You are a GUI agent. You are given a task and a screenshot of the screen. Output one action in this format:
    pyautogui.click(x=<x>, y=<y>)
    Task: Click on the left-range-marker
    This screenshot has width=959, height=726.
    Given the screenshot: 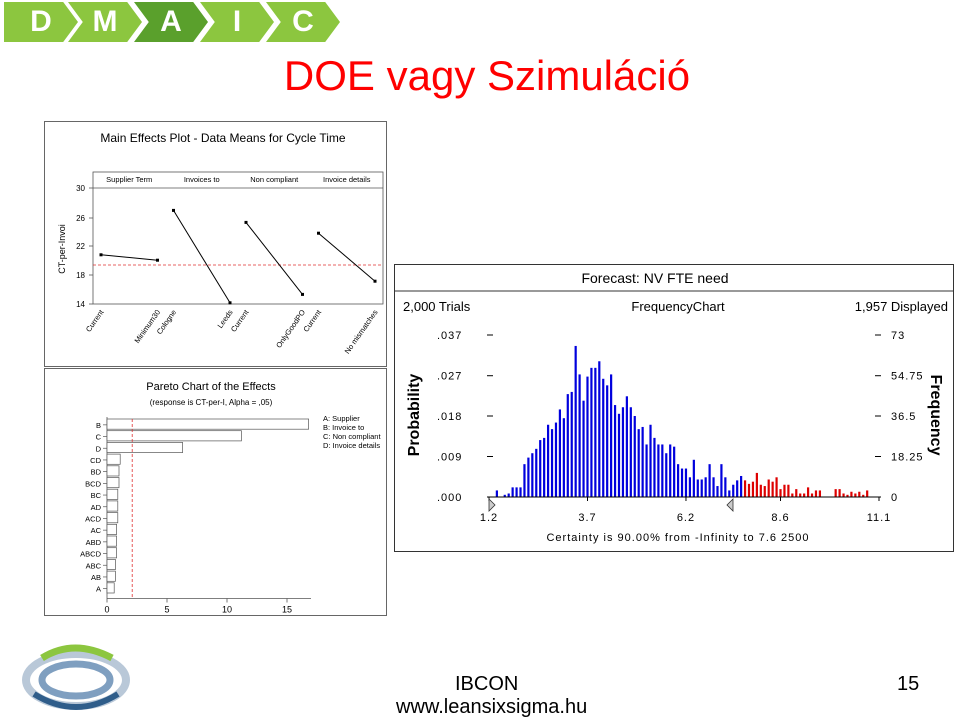 What is the action you would take?
    pyautogui.click(x=492, y=505)
    